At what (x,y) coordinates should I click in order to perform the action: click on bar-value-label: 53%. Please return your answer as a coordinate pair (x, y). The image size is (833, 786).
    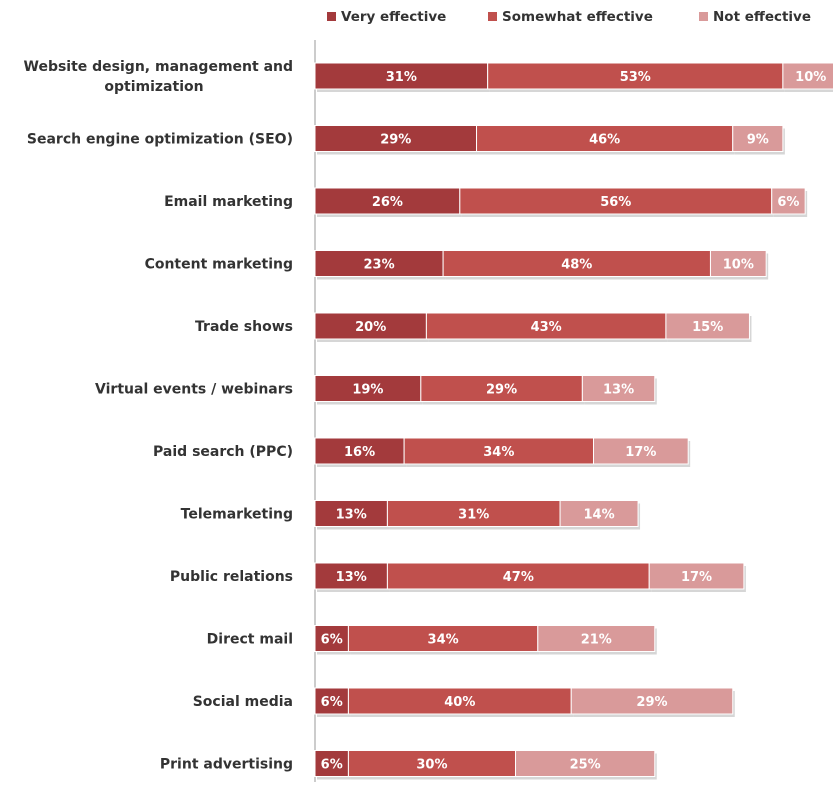
    Looking at the image, I should click on (635, 77).